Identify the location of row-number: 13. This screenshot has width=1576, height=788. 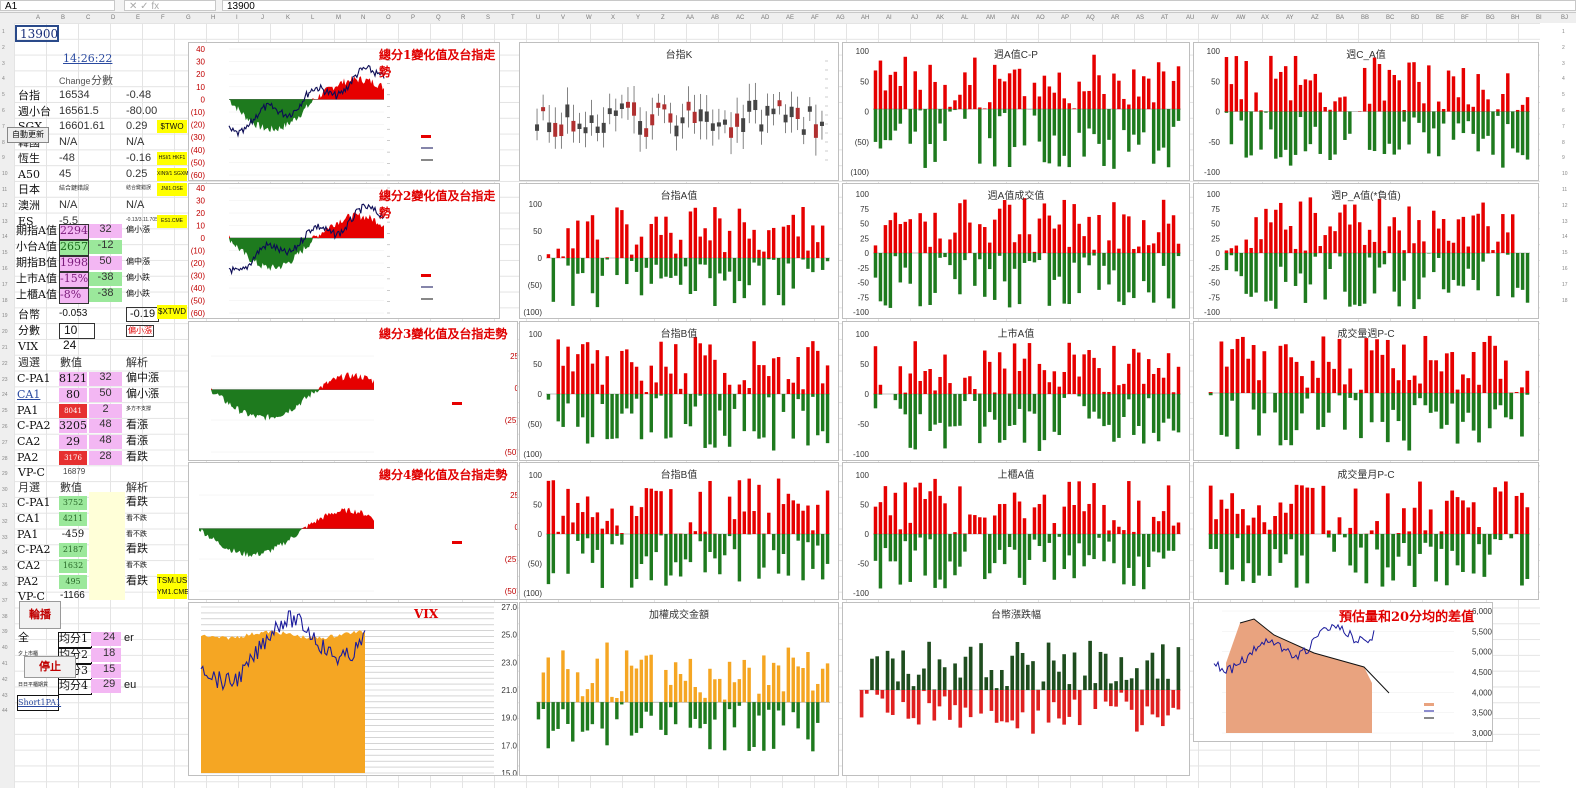
(5, 221).